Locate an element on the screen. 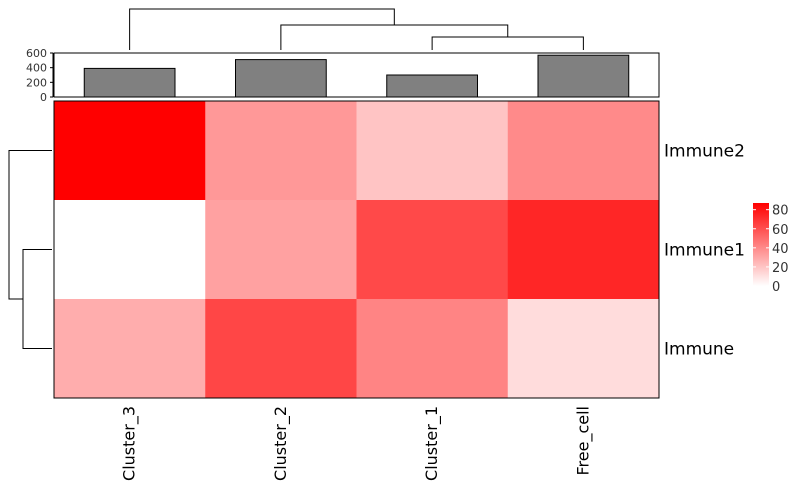  bar-axis-tick-label: 0 is located at coordinates (43, 97).